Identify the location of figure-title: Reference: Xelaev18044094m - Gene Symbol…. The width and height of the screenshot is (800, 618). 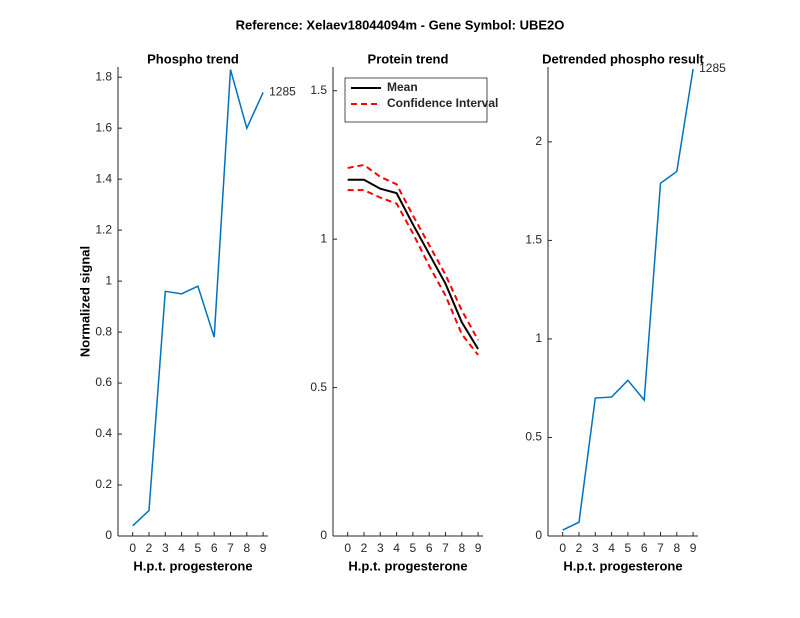
(400, 24).